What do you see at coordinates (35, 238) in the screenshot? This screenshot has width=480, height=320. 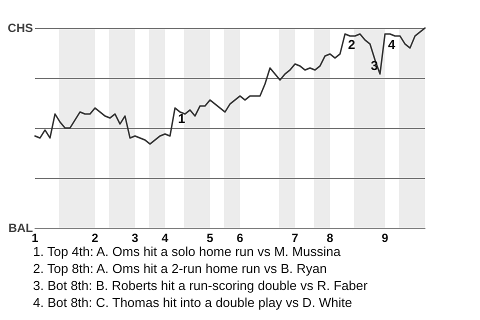 I see `x-tick-label: 1` at bounding box center [35, 238].